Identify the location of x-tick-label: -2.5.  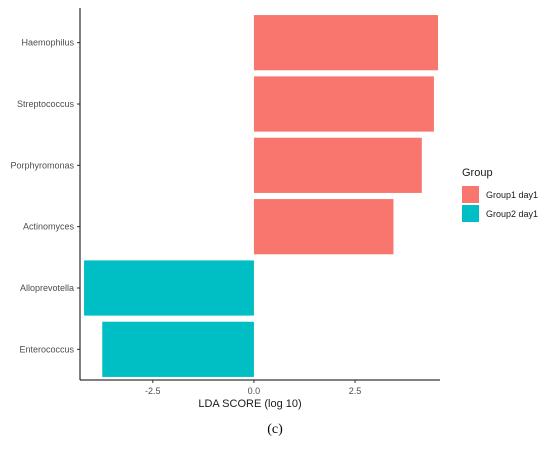
(153, 391).